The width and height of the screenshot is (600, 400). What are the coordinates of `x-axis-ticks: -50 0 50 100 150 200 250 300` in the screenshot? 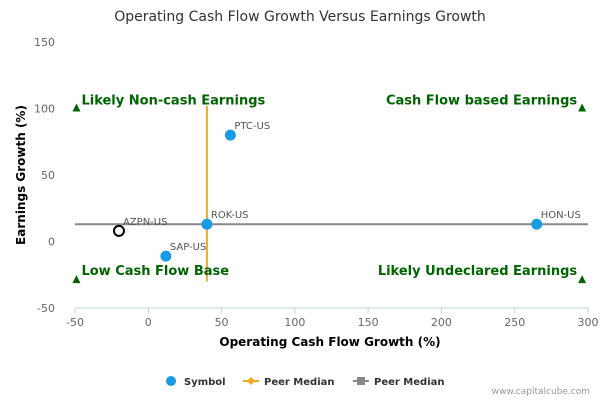 It's located at (332, 318).